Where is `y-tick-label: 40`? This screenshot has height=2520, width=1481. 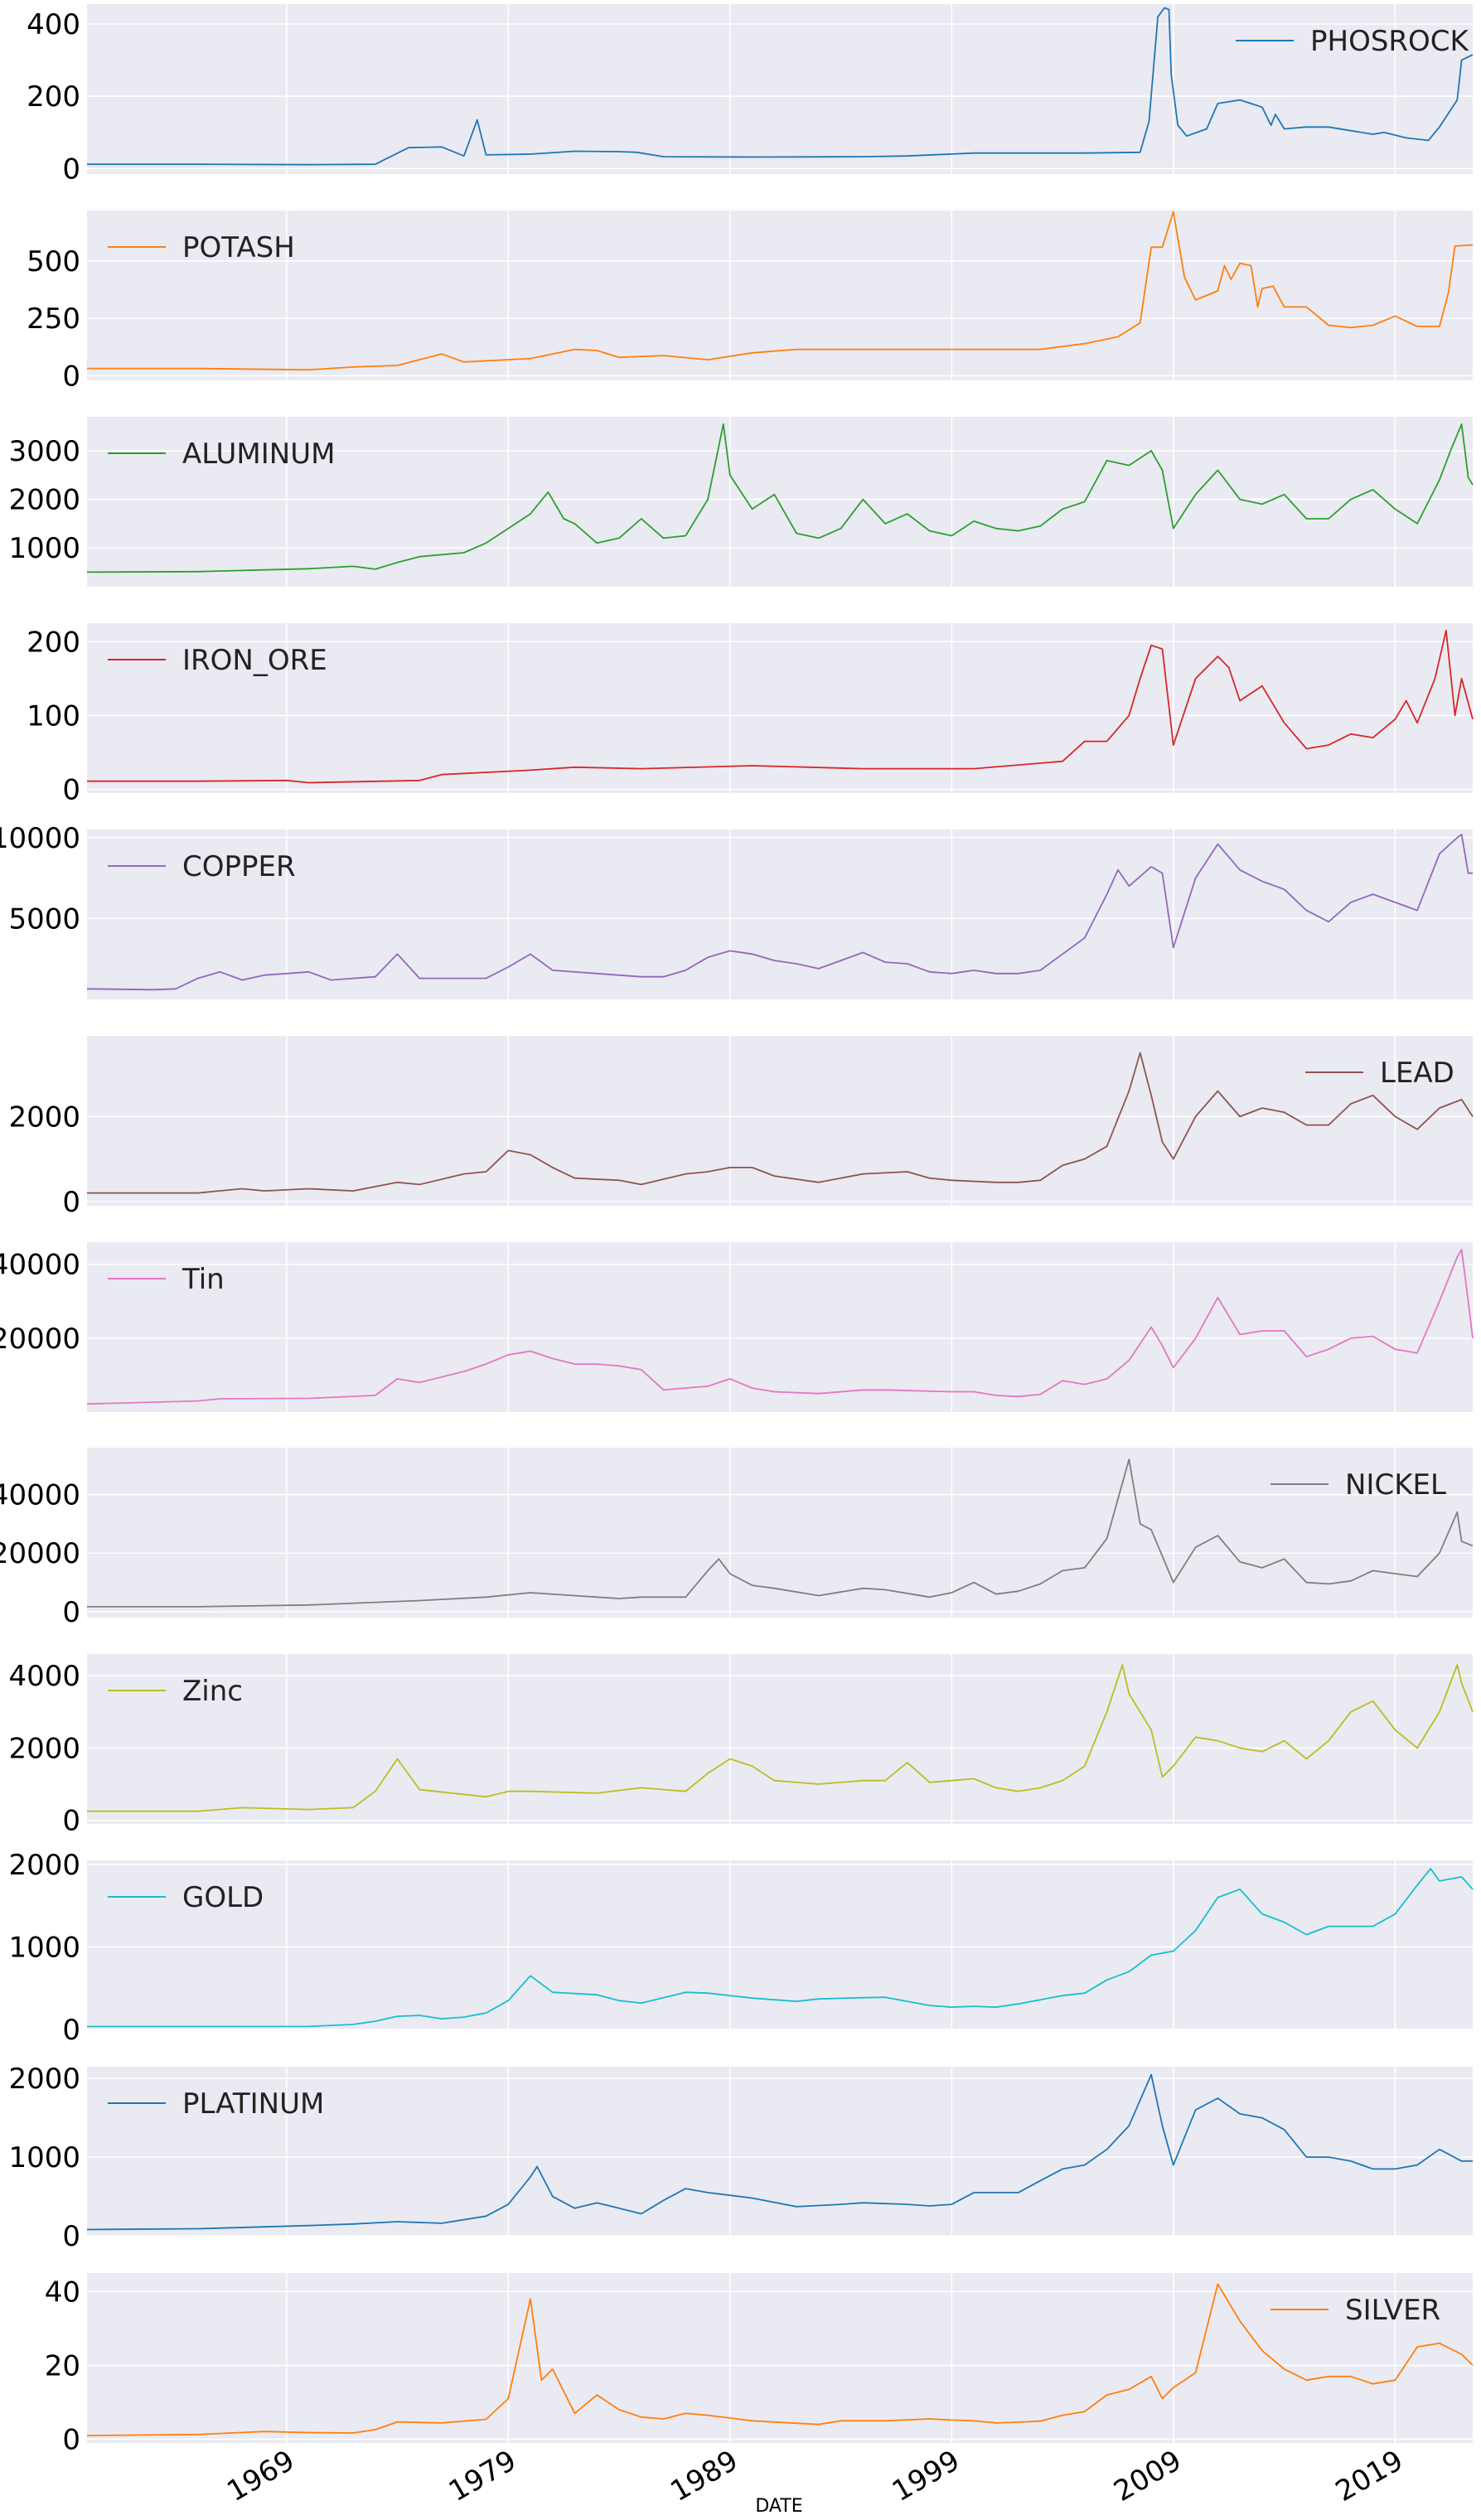 y-tick-label: 40 is located at coordinates (62, 2292).